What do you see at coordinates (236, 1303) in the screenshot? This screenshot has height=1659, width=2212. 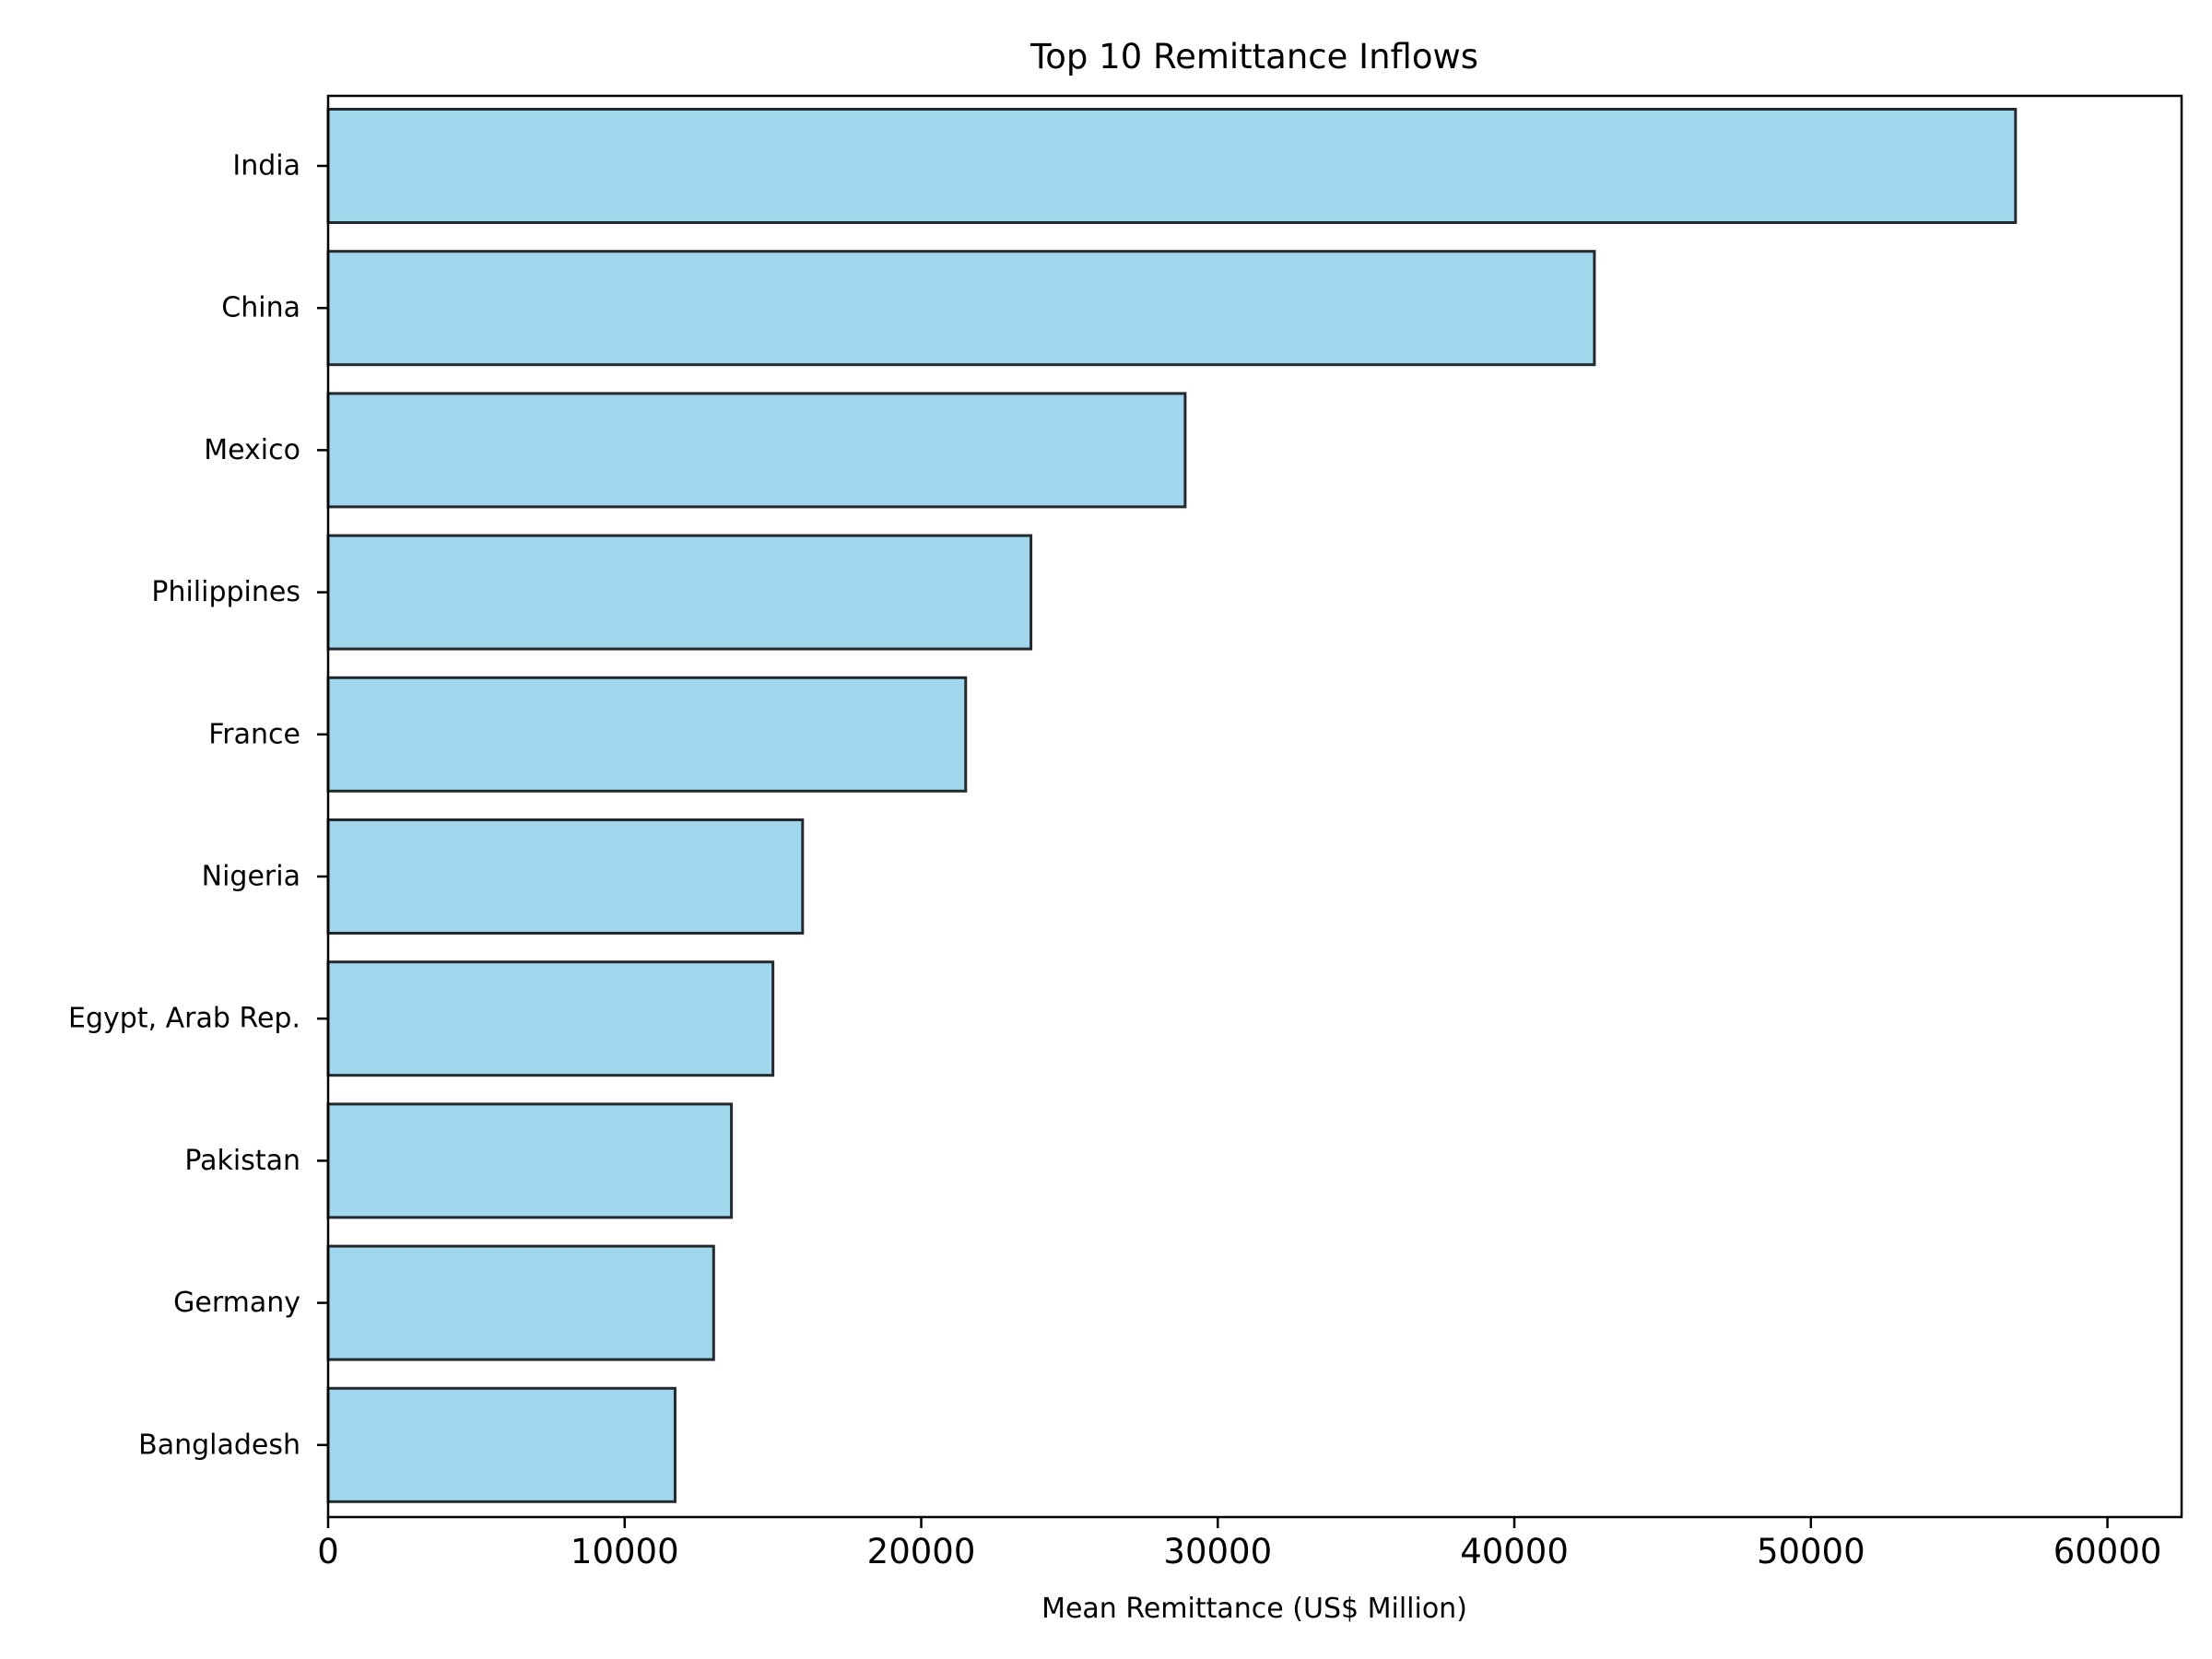 I see `y-tick-label-germany: Germany` at bounding box center [236, 1303].